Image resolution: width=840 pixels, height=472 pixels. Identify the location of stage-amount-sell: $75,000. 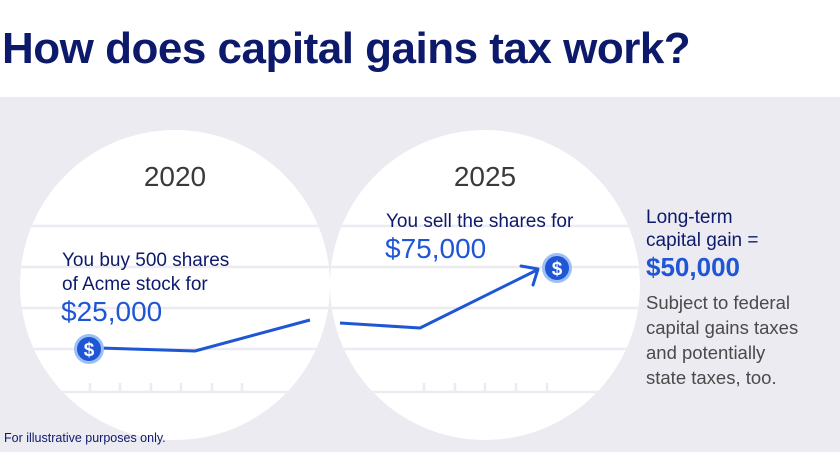
(436, 248).